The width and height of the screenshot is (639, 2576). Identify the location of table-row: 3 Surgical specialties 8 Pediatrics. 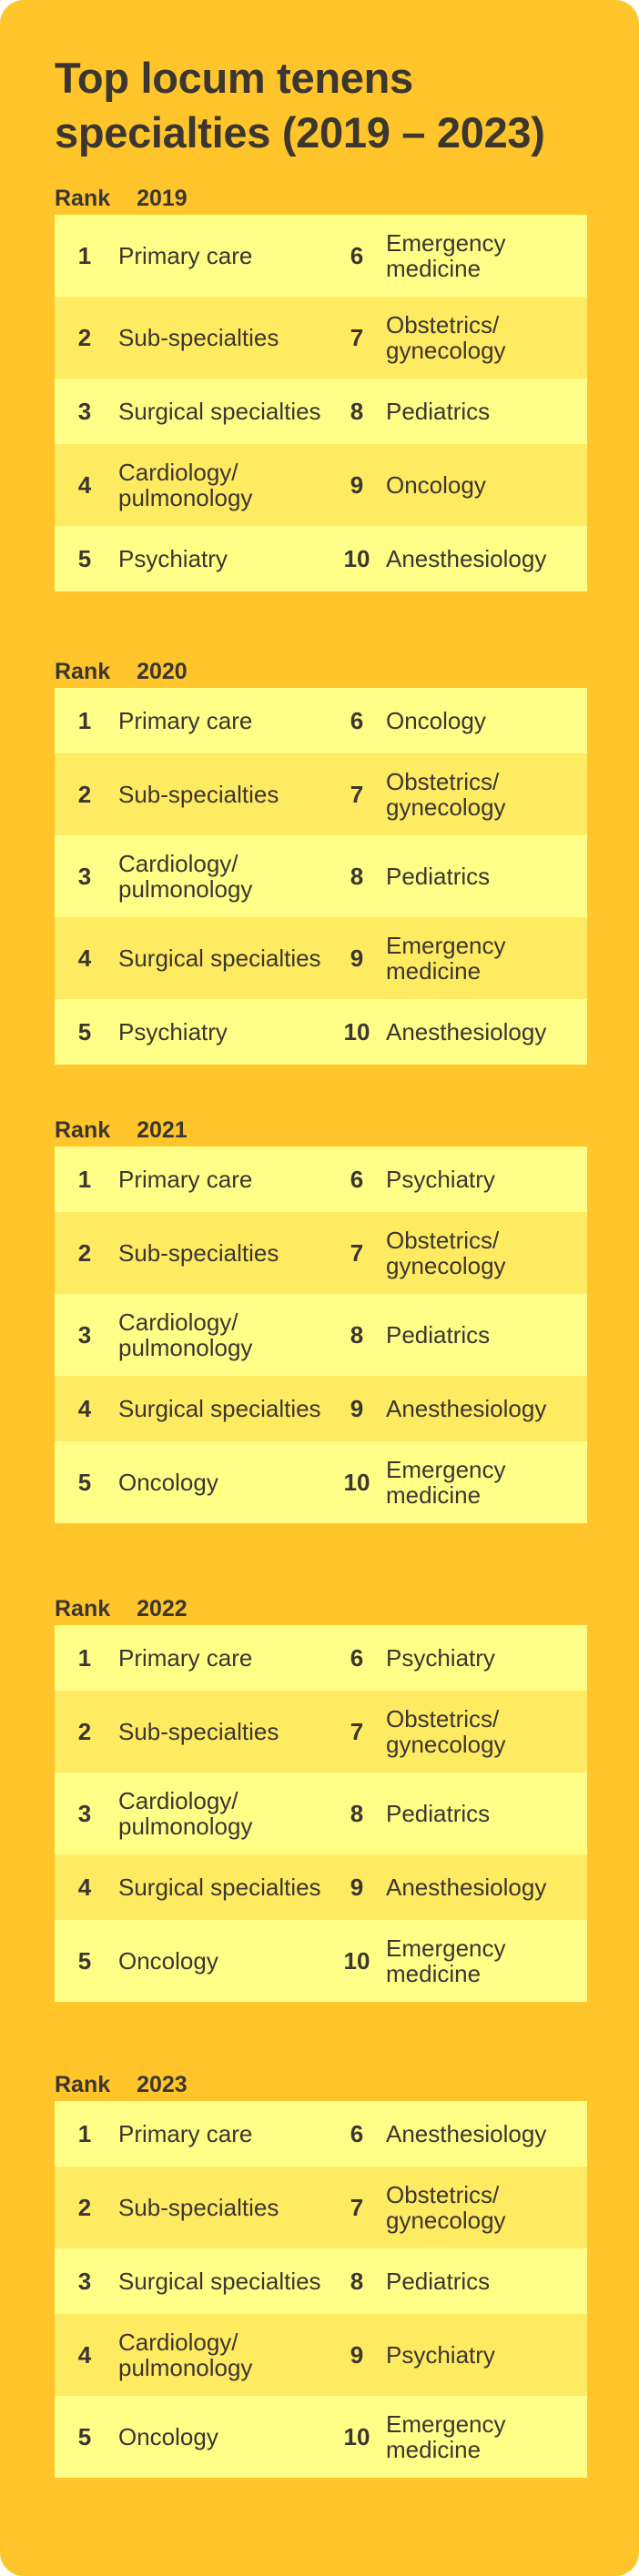
(321, 2281).